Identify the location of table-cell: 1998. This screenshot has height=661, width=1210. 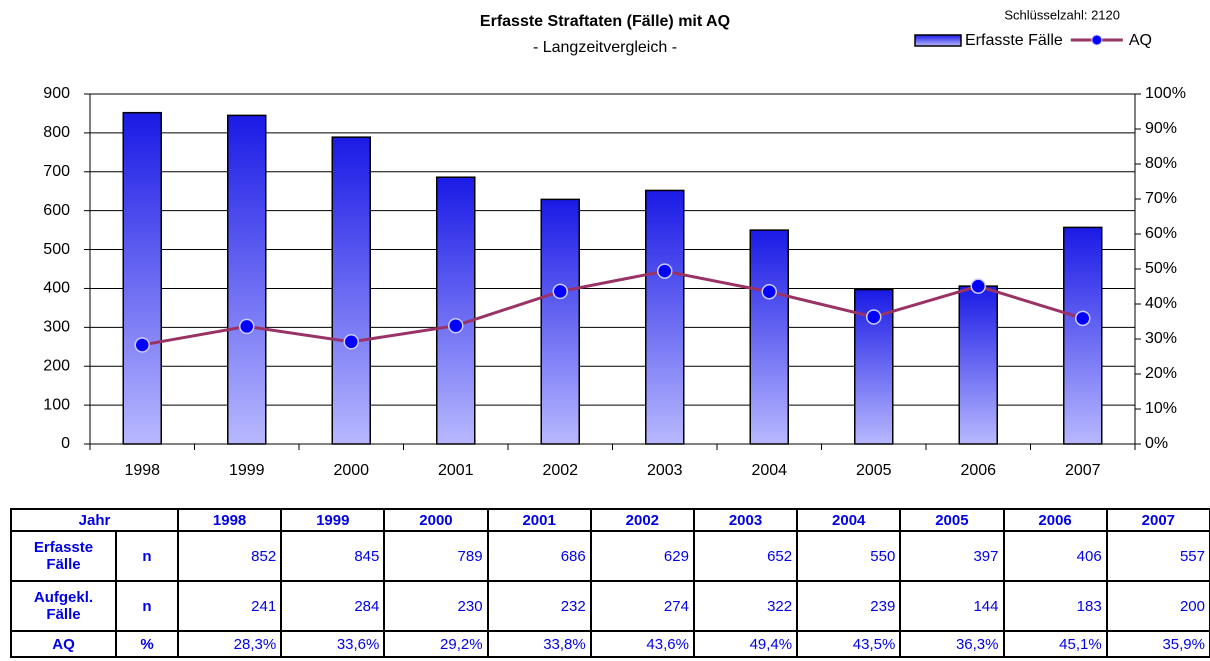
(229, 520).